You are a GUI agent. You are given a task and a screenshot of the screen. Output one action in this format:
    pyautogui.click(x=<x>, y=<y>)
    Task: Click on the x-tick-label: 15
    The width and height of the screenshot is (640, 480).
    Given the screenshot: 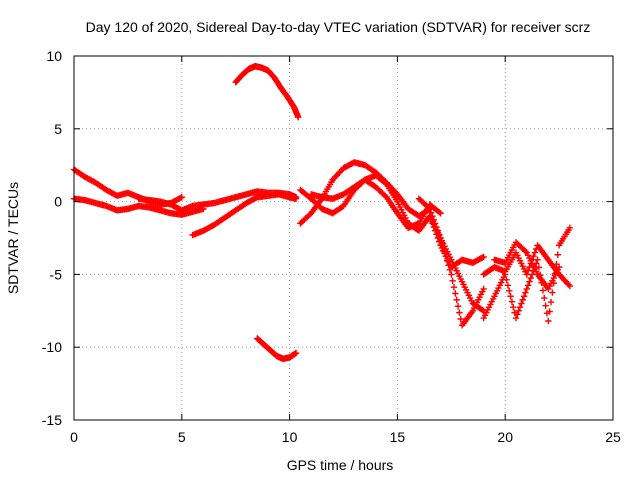 What is the action you would take?
    pyautogui.click(x=398, y=437)
    